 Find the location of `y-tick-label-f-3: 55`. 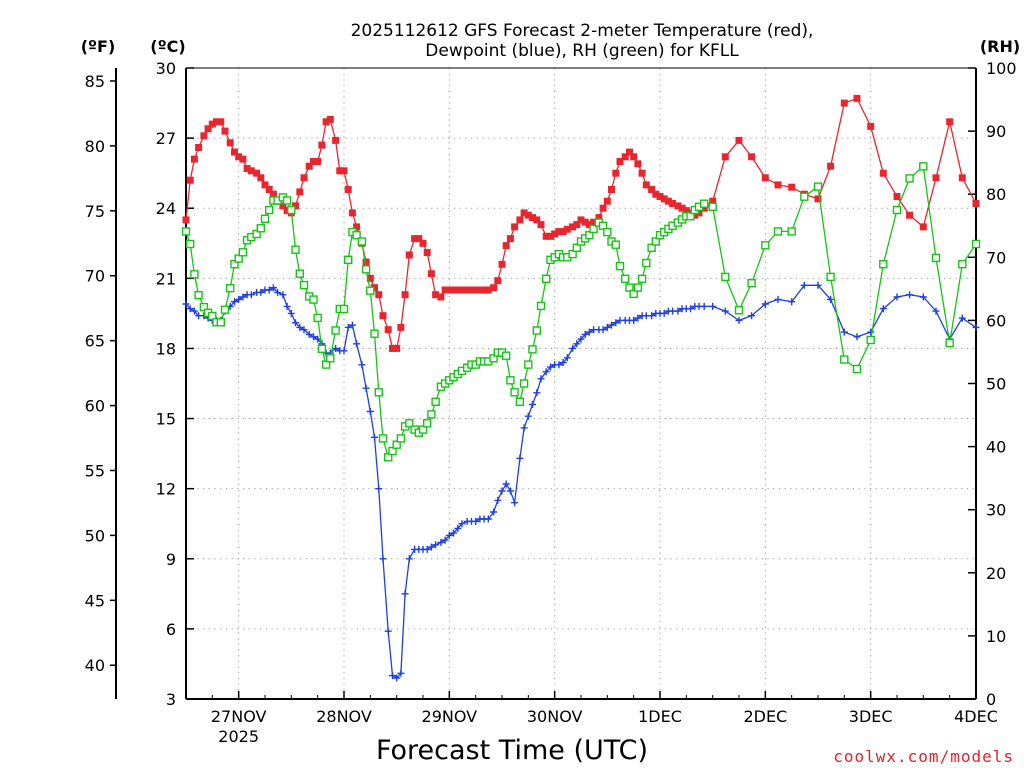

y-tick-label-f-3: 55 is located at coordinates (95, 470).